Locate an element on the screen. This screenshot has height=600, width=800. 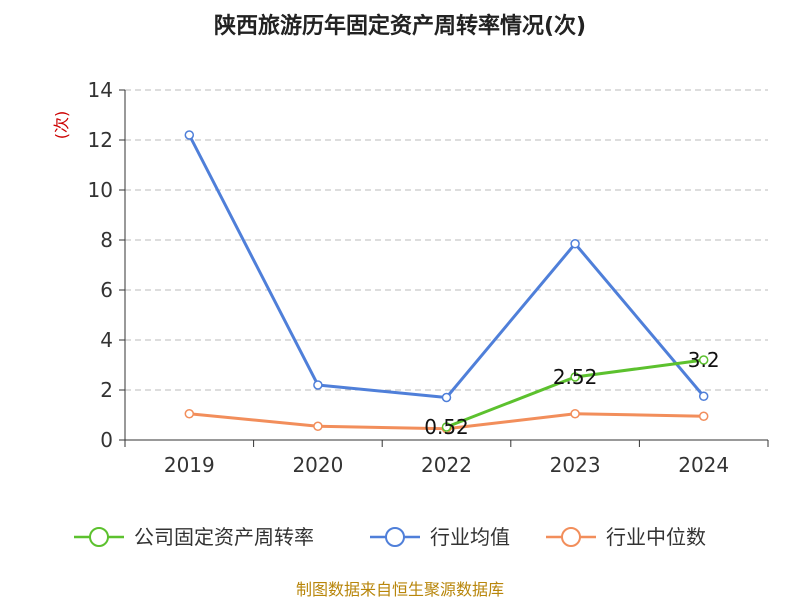
y-tick-label: 8 is located at coordinates (106, 240).